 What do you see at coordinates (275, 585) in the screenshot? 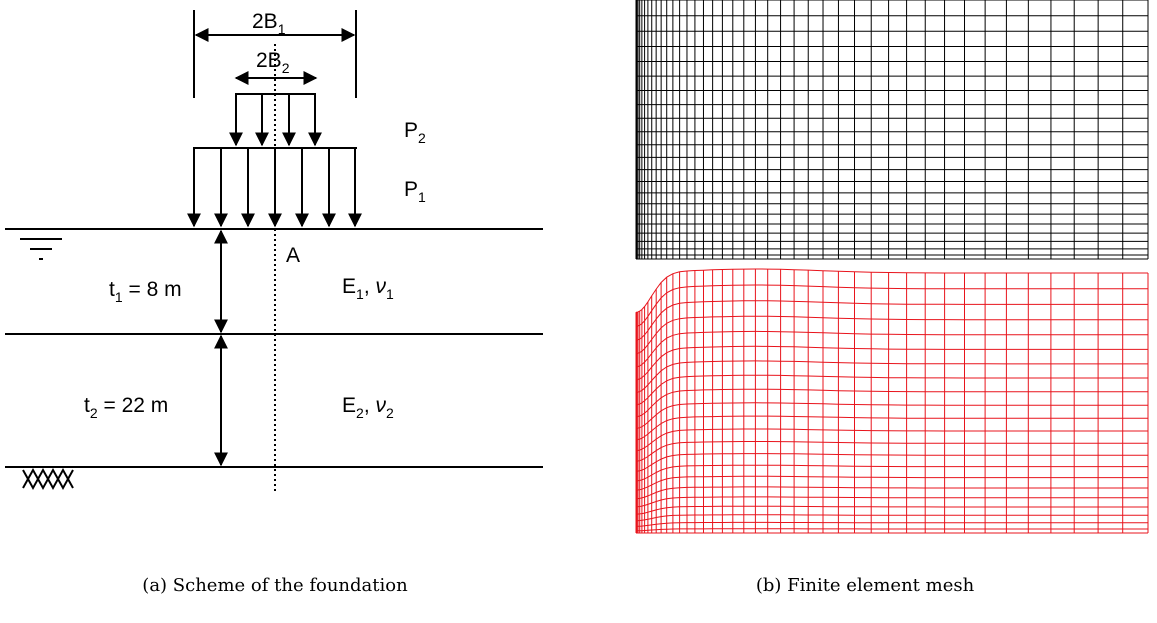
I see `caption-a: (a) Scheme of the foundation` at bounding box center [275, 585].